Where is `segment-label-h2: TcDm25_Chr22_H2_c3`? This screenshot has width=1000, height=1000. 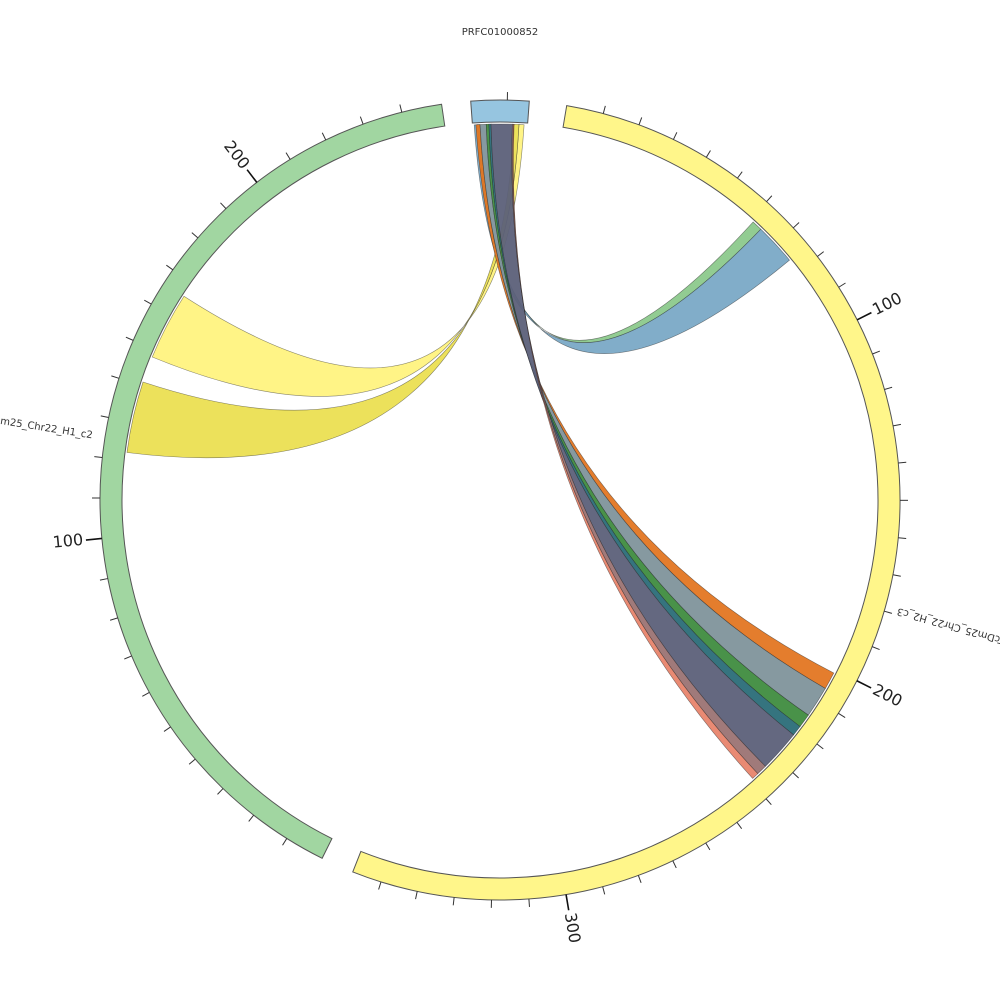 segment-label-h2: TcDm25_Chr22_H2_c3 is located at coordinates (948, 625).